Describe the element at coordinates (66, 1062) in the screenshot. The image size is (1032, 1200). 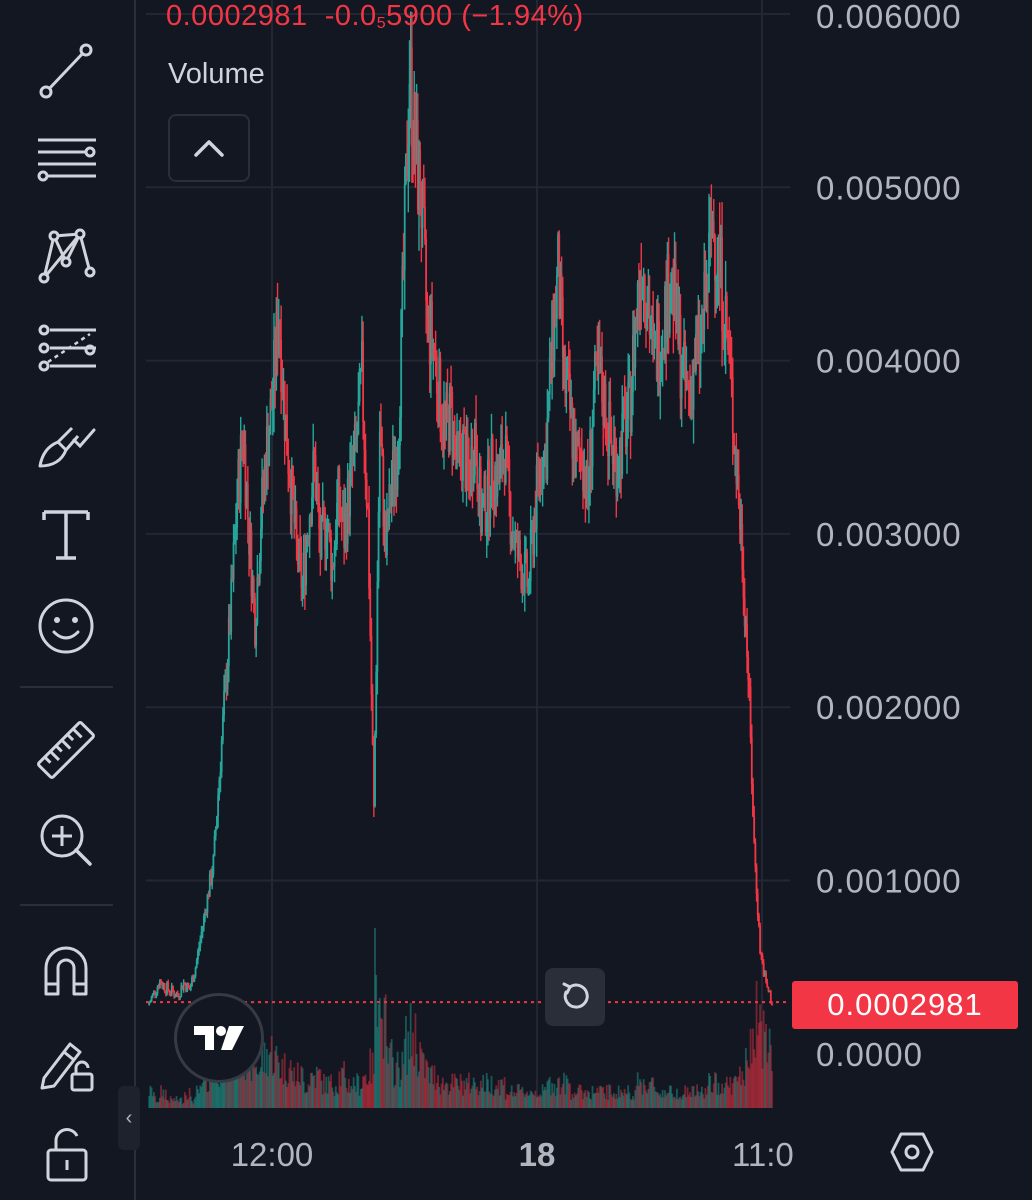
I see `lock-drawings-tool` at that location.